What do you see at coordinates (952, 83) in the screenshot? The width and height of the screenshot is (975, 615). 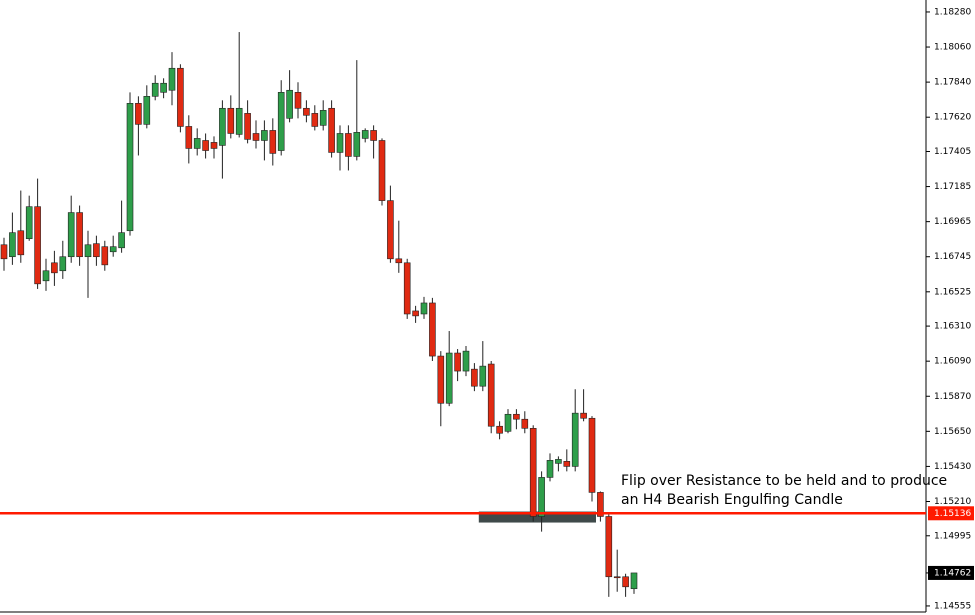 I see `y-tick-label: 1.17840` at bounding box center [952, 83].